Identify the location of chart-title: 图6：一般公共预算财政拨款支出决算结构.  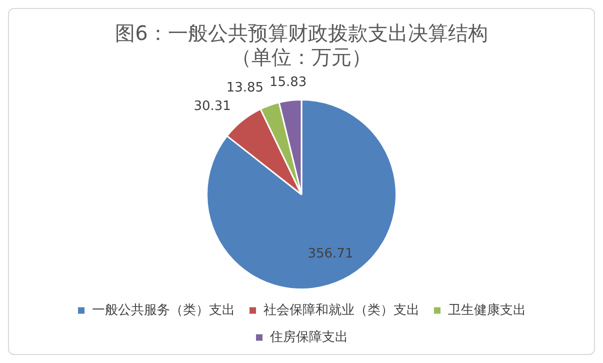
(301, 33).